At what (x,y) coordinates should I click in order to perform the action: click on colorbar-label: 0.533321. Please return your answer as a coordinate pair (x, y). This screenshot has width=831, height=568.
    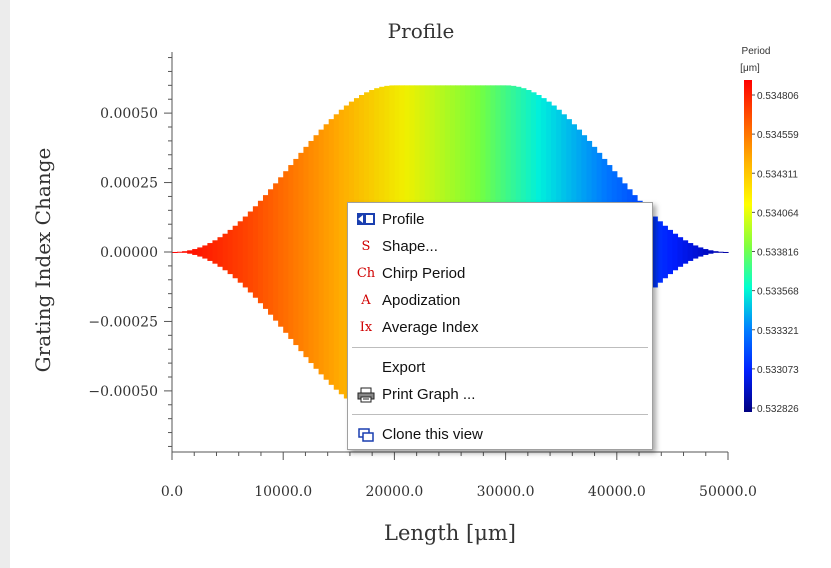
    Looking at the image, I should click on (778, 331).